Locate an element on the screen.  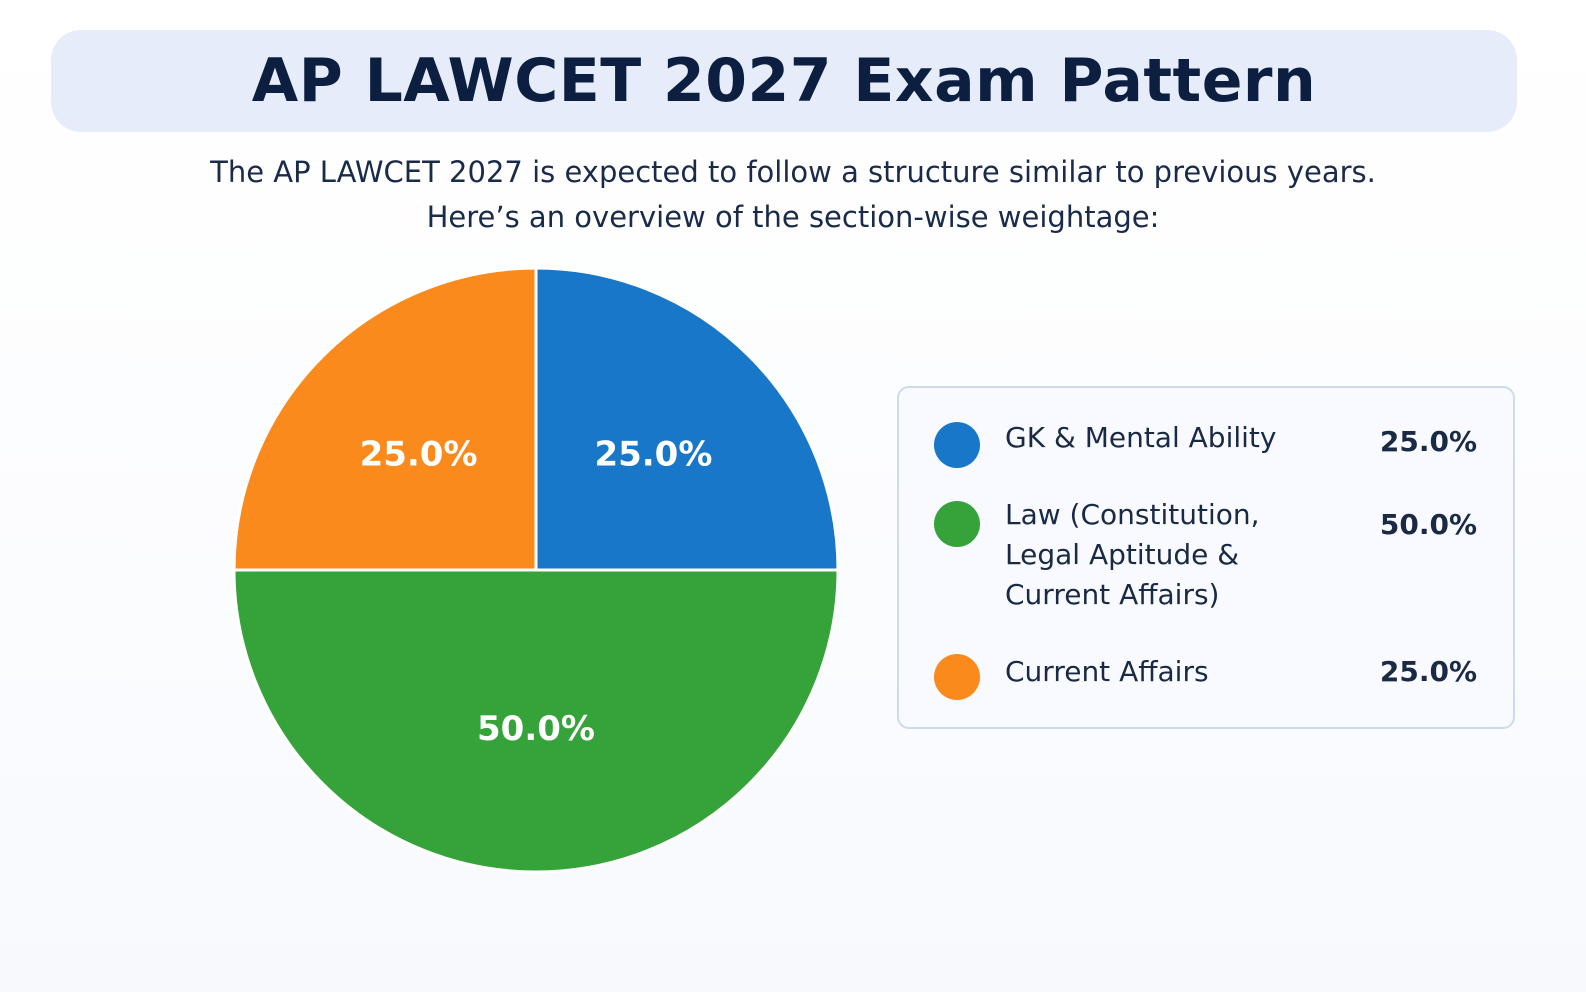
title-banner: AP LAWCET 2027 Exam Pattern is located at coordinates (784, 81).